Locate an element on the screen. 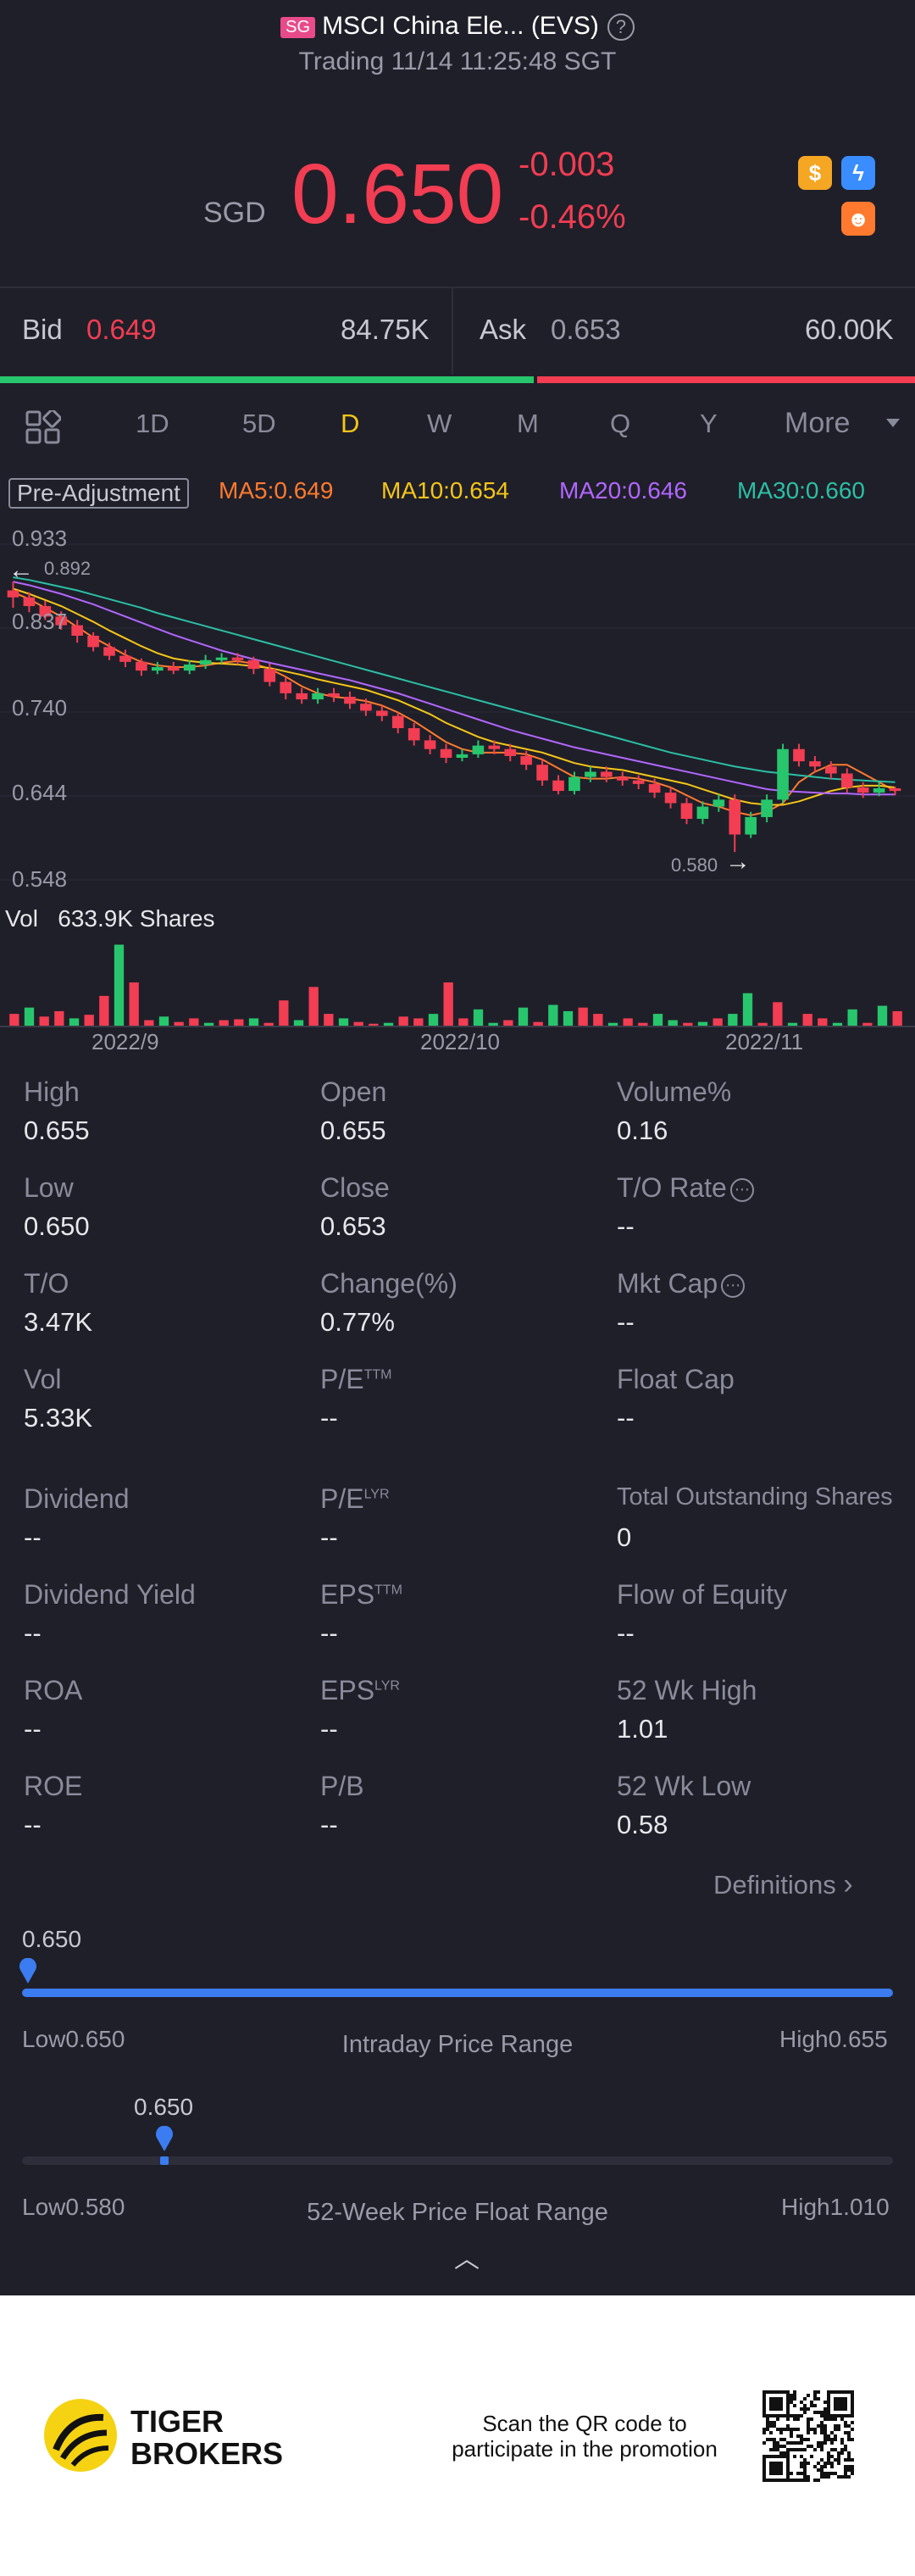  stat-value-high: 0.655 is located at coordinates (57, 1130).